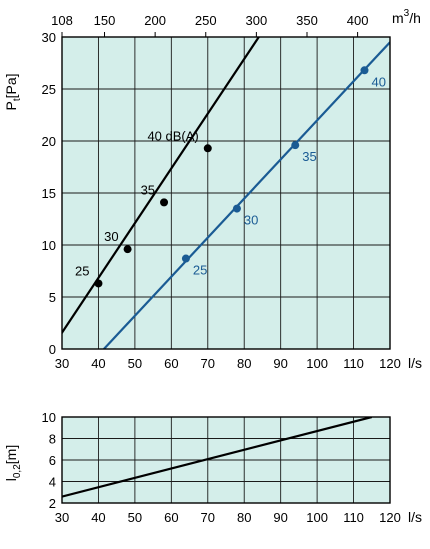  I want to click on y-tick-label: 8, so click(52, 439).